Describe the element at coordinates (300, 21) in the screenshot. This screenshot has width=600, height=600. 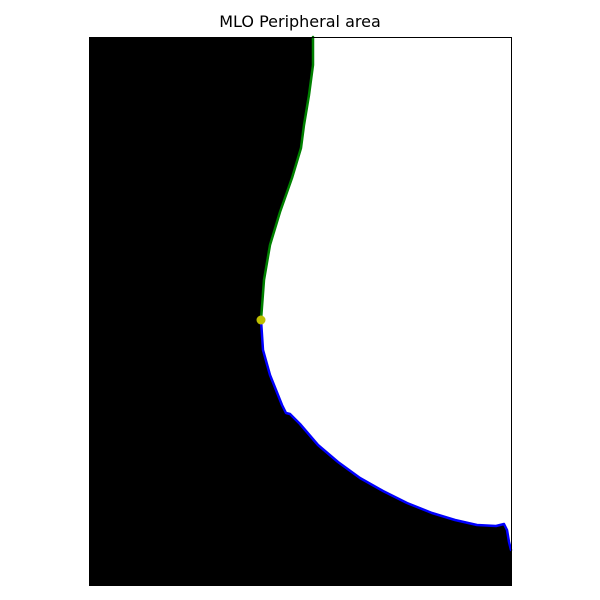
I see `figure-title: MLO Peripheral area` at that location.